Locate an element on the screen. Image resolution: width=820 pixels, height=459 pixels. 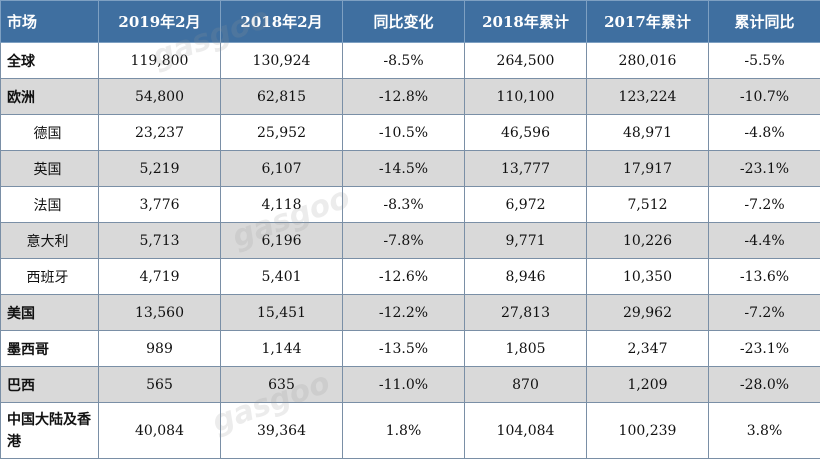
value-cell: 10,226 is located at coordinates (648, 241).